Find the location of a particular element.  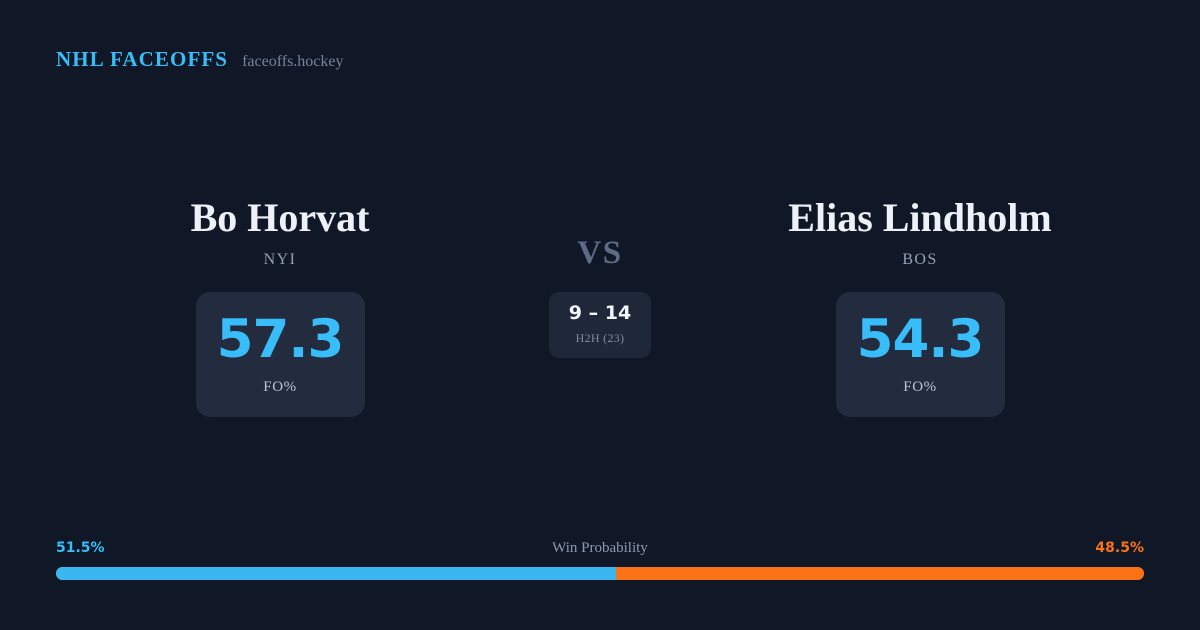

player-left-faceoff-label: FO% is located at coordinates (280, 387).